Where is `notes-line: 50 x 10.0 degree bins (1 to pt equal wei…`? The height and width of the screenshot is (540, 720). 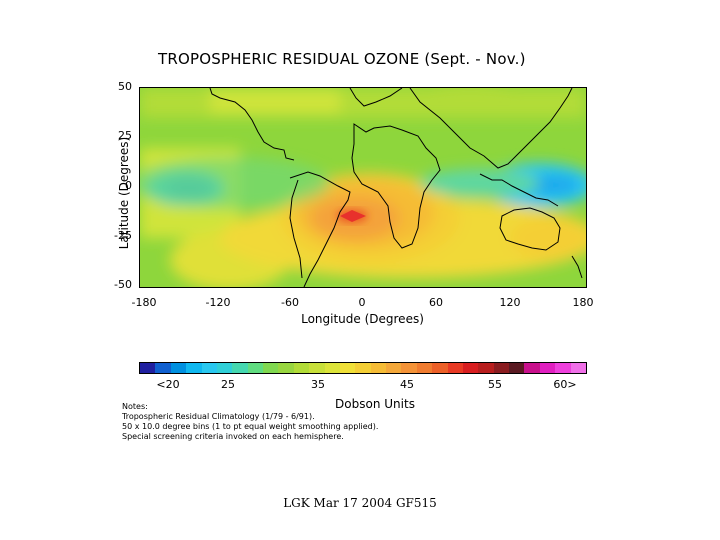 notes-line: 50 x 10.0 degree bins (1 to pt equal wei… is located at coordinates (250, 426).